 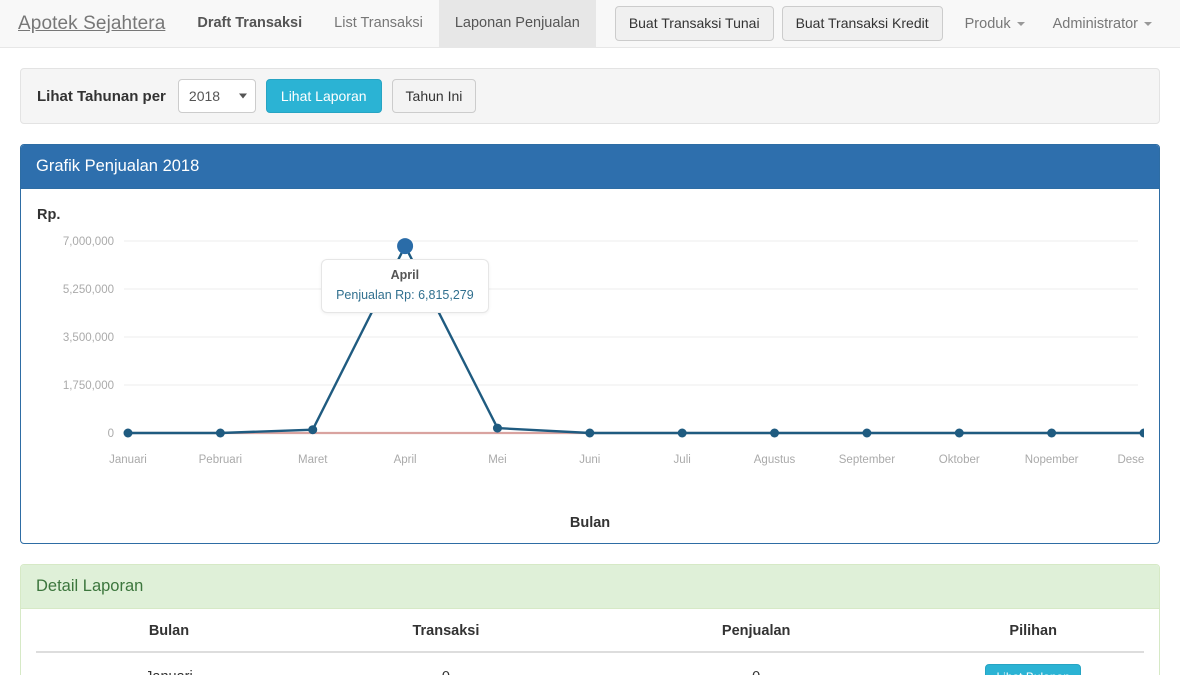 I want to click on nav-link-label: Laponan Penjualan, so click(x=517, y=23).